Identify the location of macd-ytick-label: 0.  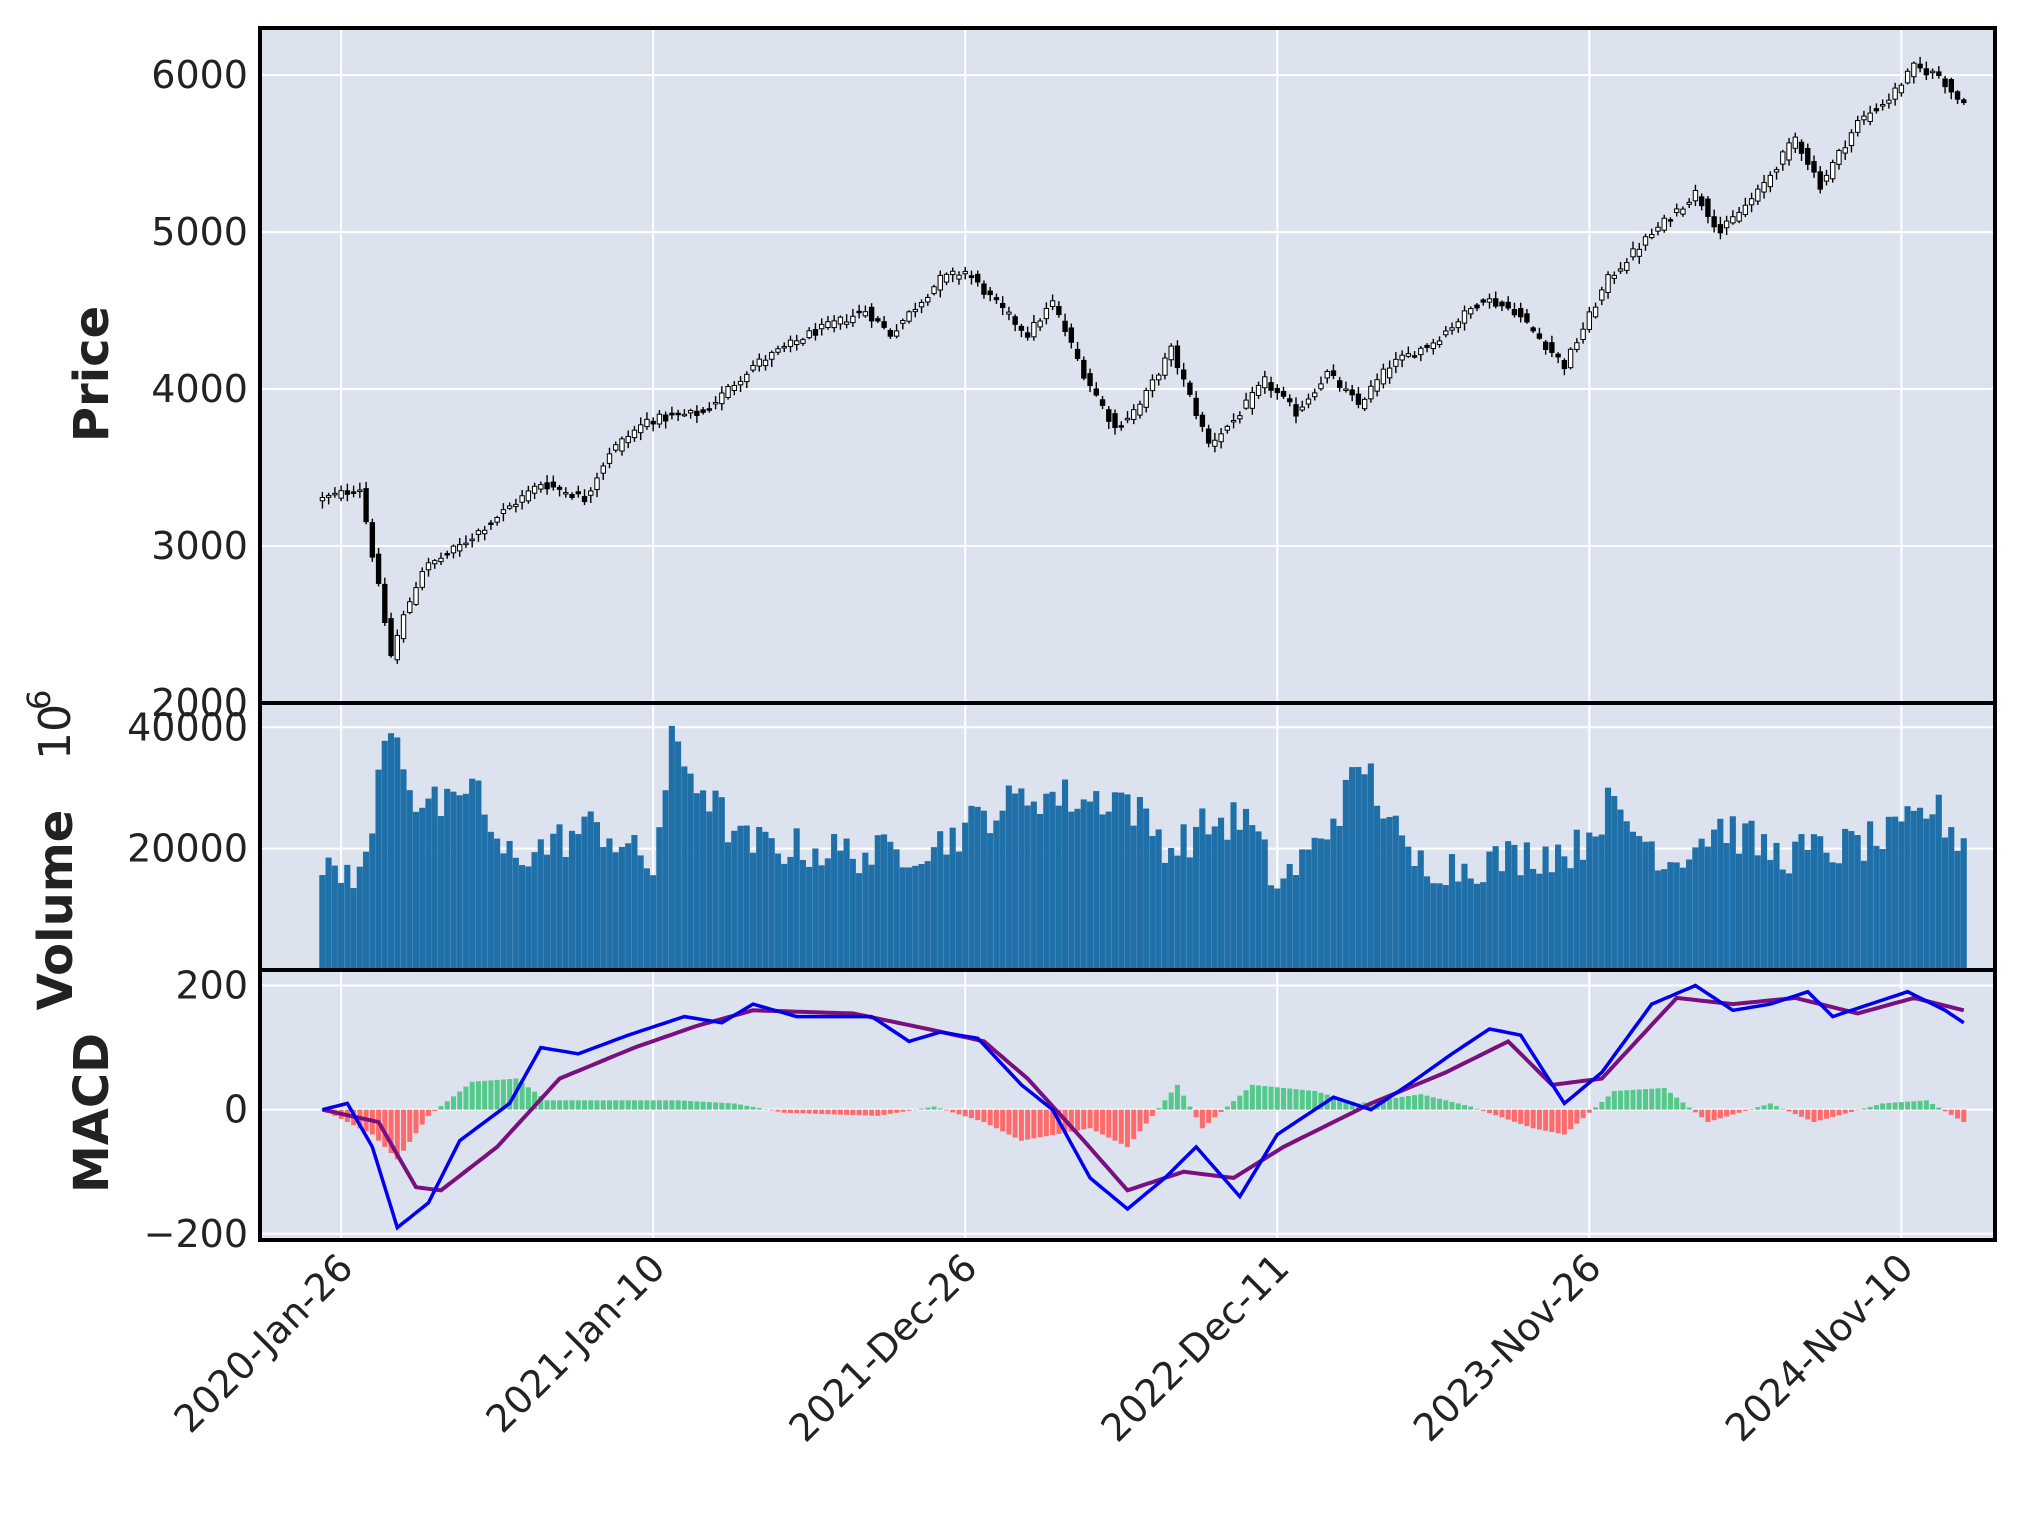
(236, 1110).